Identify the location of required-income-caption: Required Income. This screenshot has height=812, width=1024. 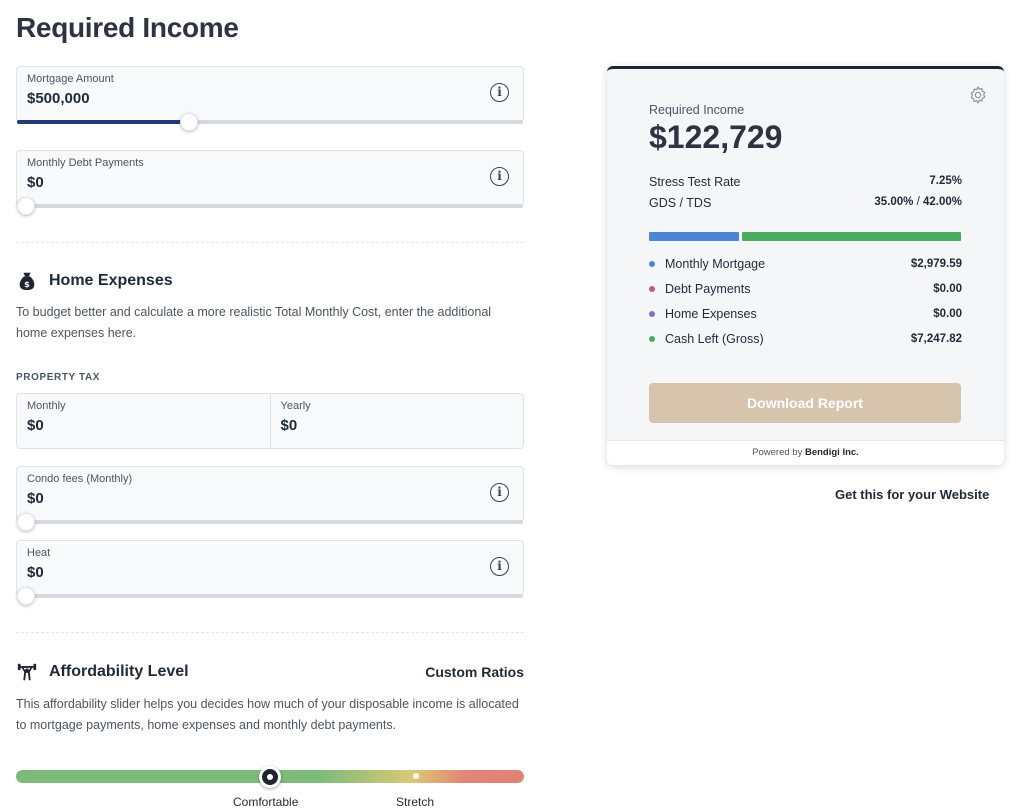
(697, 110).